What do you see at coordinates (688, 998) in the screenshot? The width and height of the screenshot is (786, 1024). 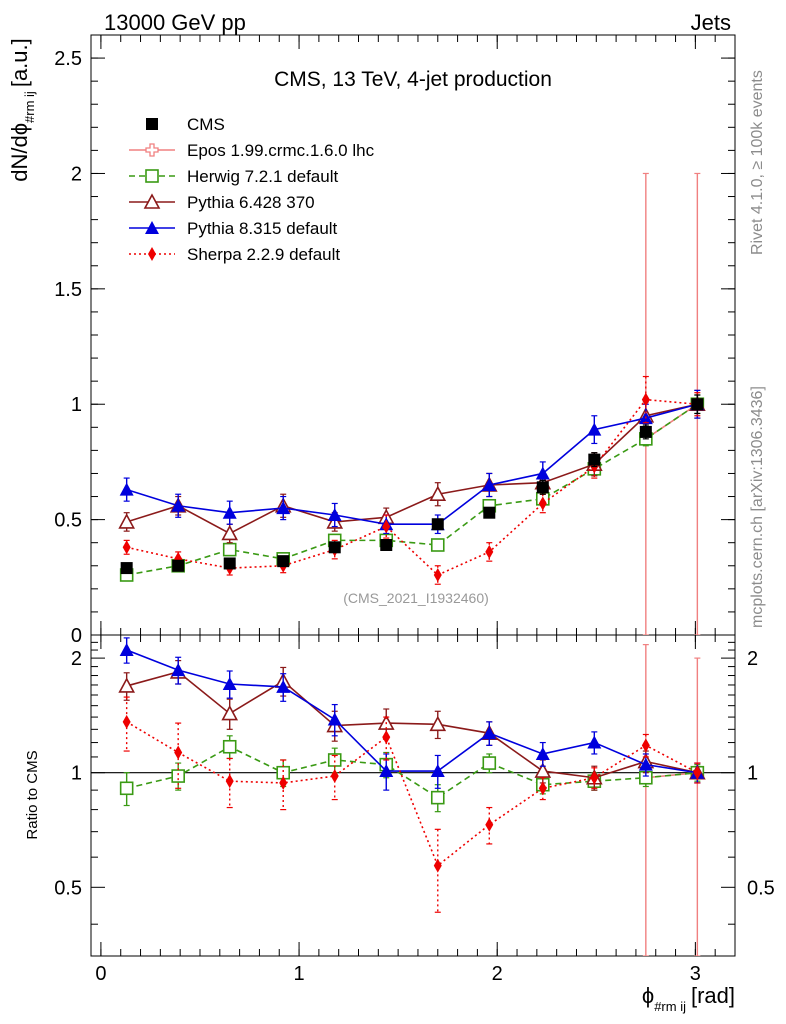 I see `x-axis-label: ϕ#rm ij [rad]` at bounding box center [688, 998].